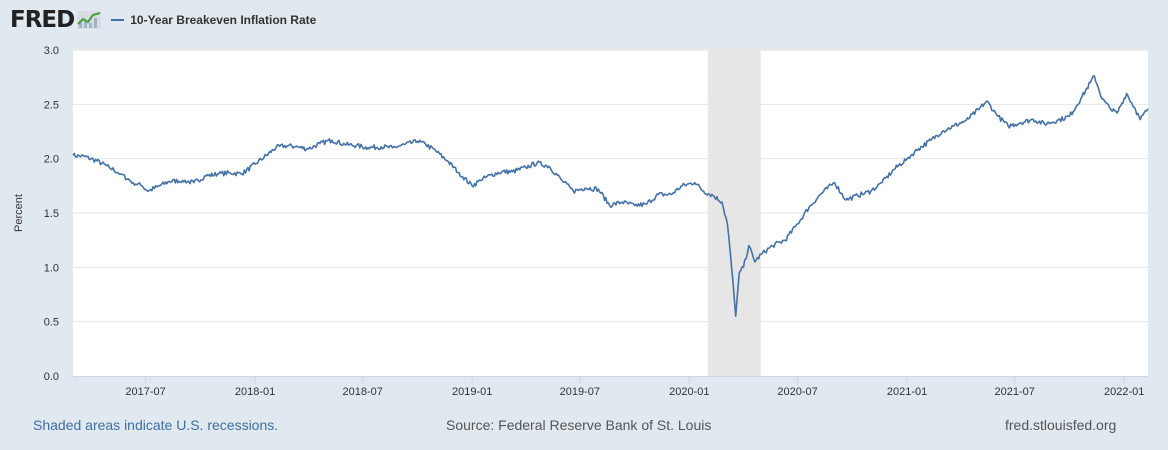 The height and width of the screenshot is (450, 1168). Describe the element at coordinates (51, 51) in the screenshot. I see `y-tick-label: 3.0` at that location.